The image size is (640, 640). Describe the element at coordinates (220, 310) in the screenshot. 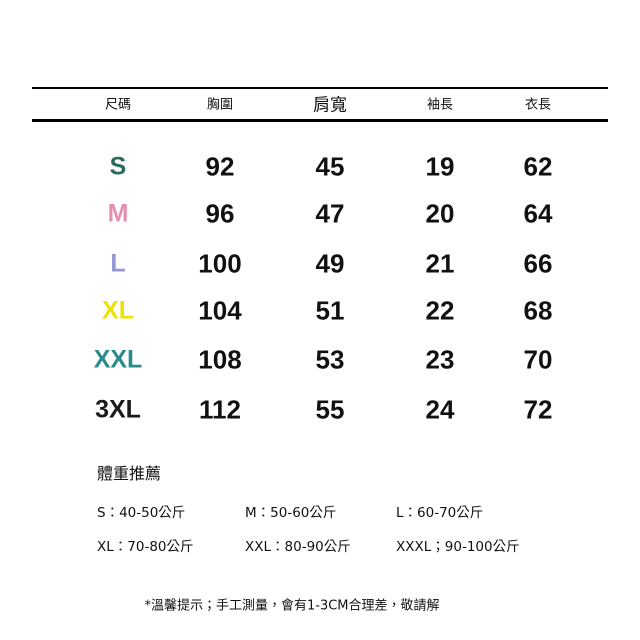

I see `measure-cell: 104` at that location.